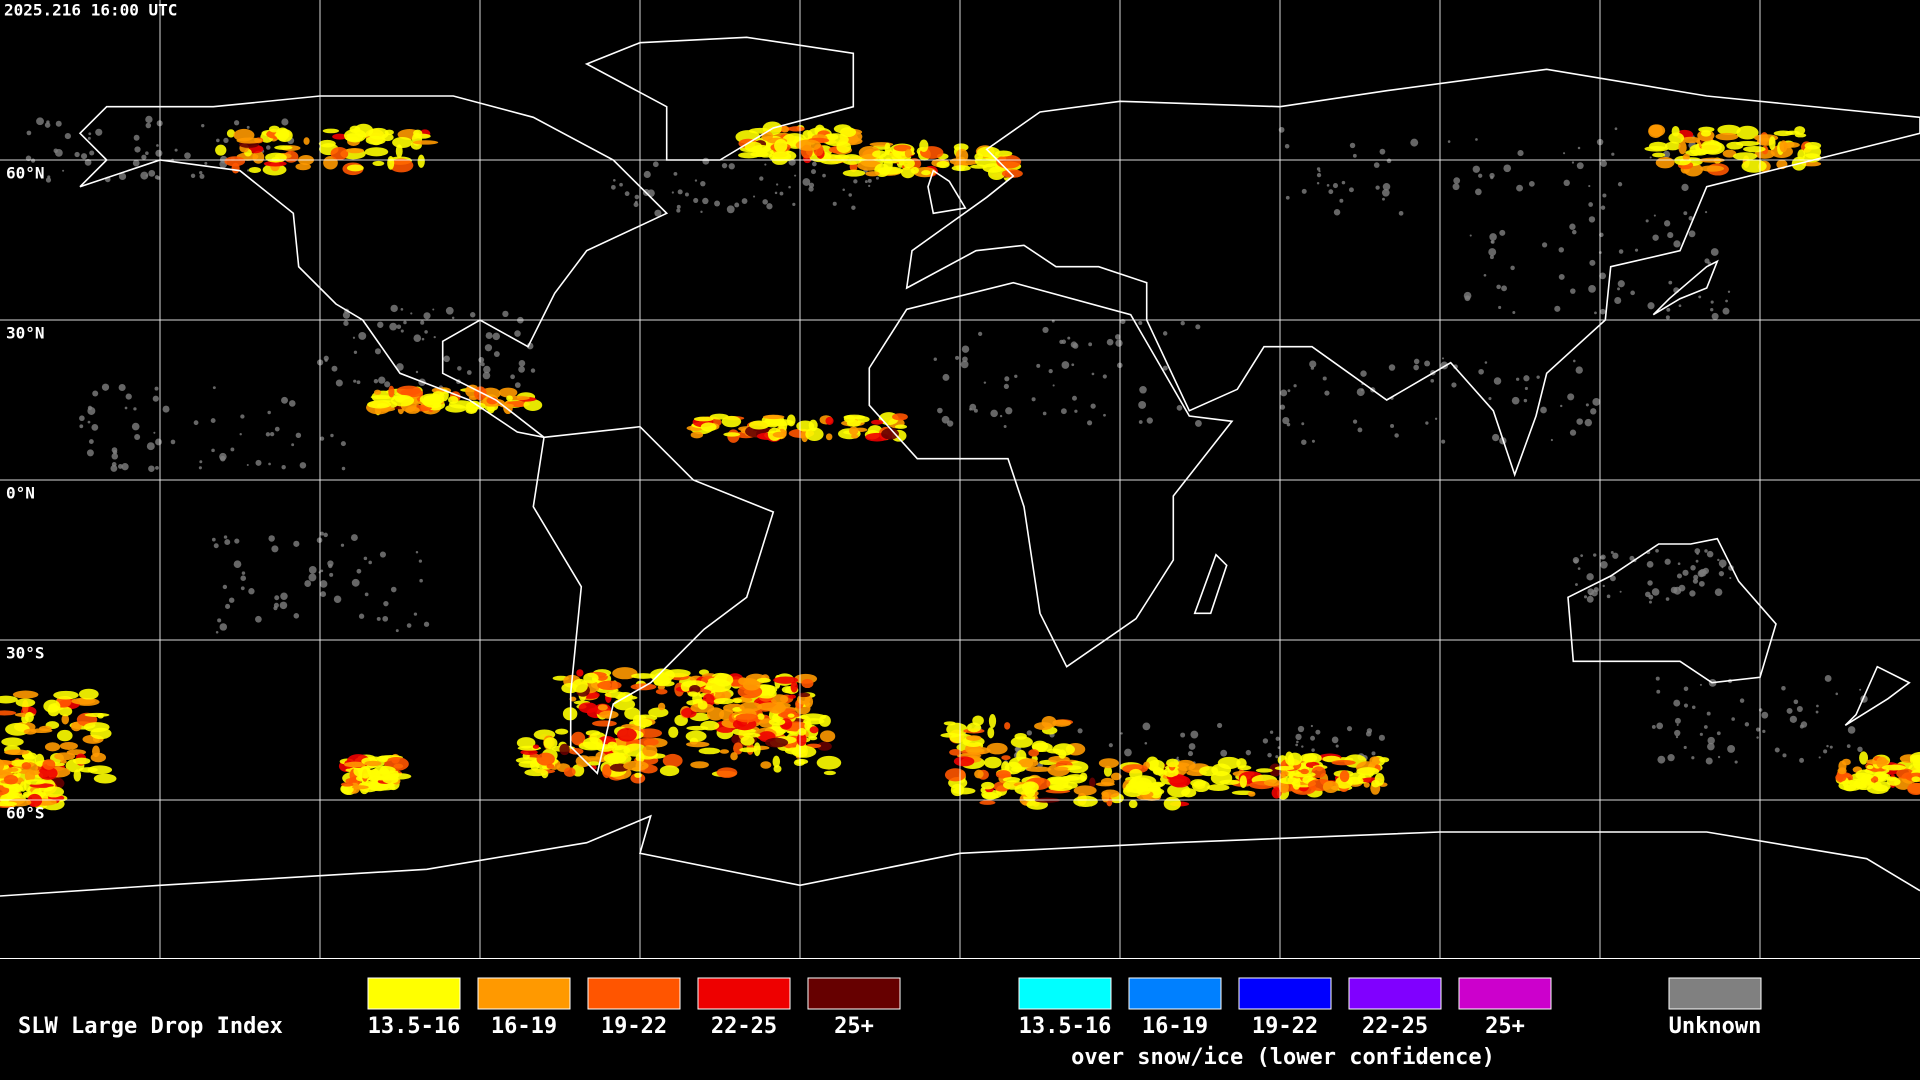 The image size is (1920, 1080). What do you see at coordinates (25, 813) in the screenshot?
I see `latitude-label: 60°S` at bounding box center [25, 813].